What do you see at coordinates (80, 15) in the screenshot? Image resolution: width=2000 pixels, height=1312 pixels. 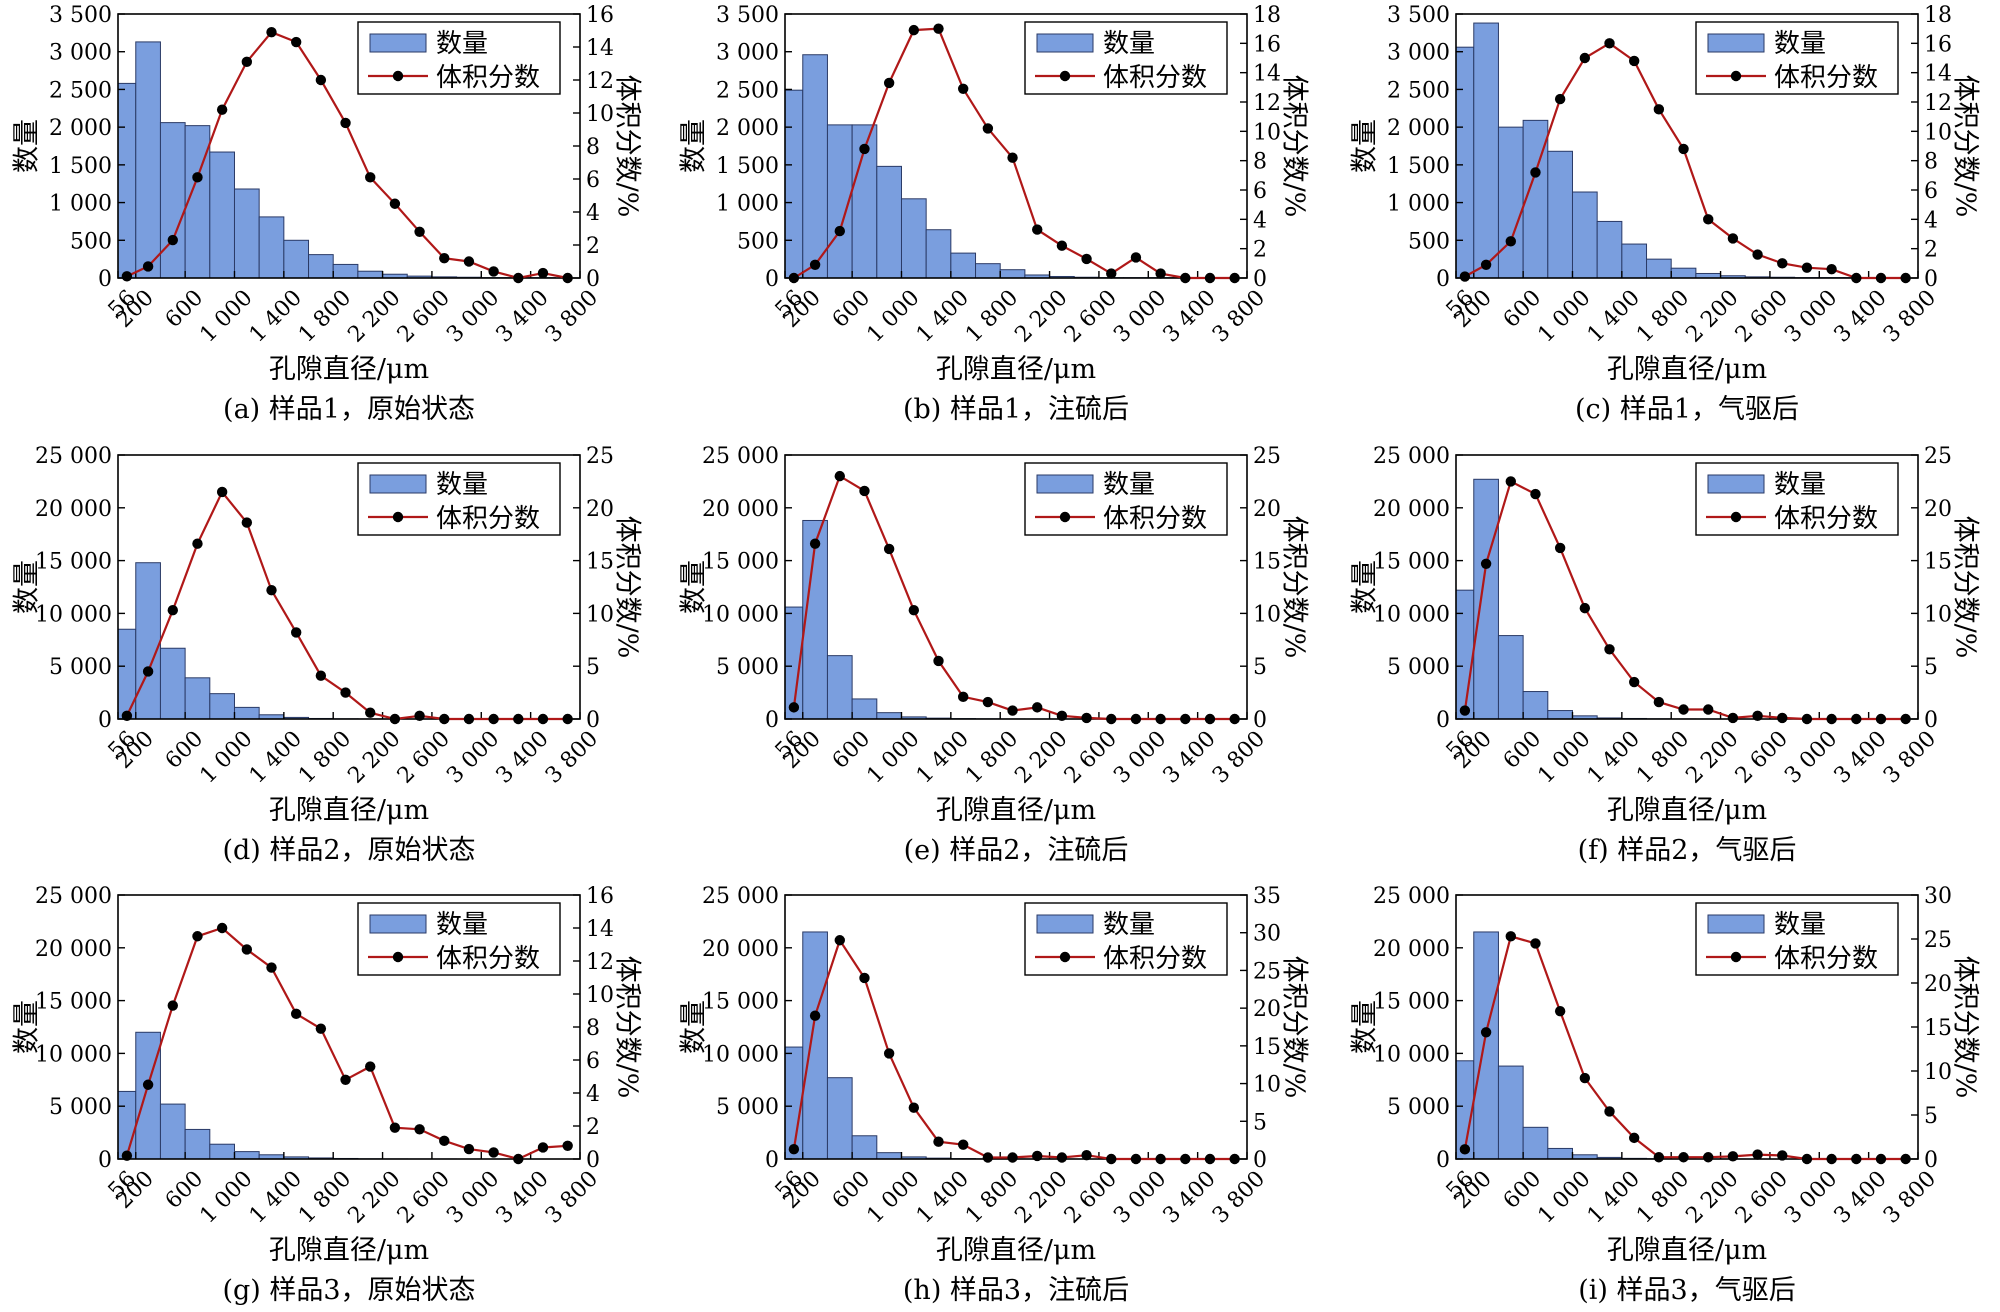 I see `y-tick-label: 3 500` at bounding box center [80, 15].